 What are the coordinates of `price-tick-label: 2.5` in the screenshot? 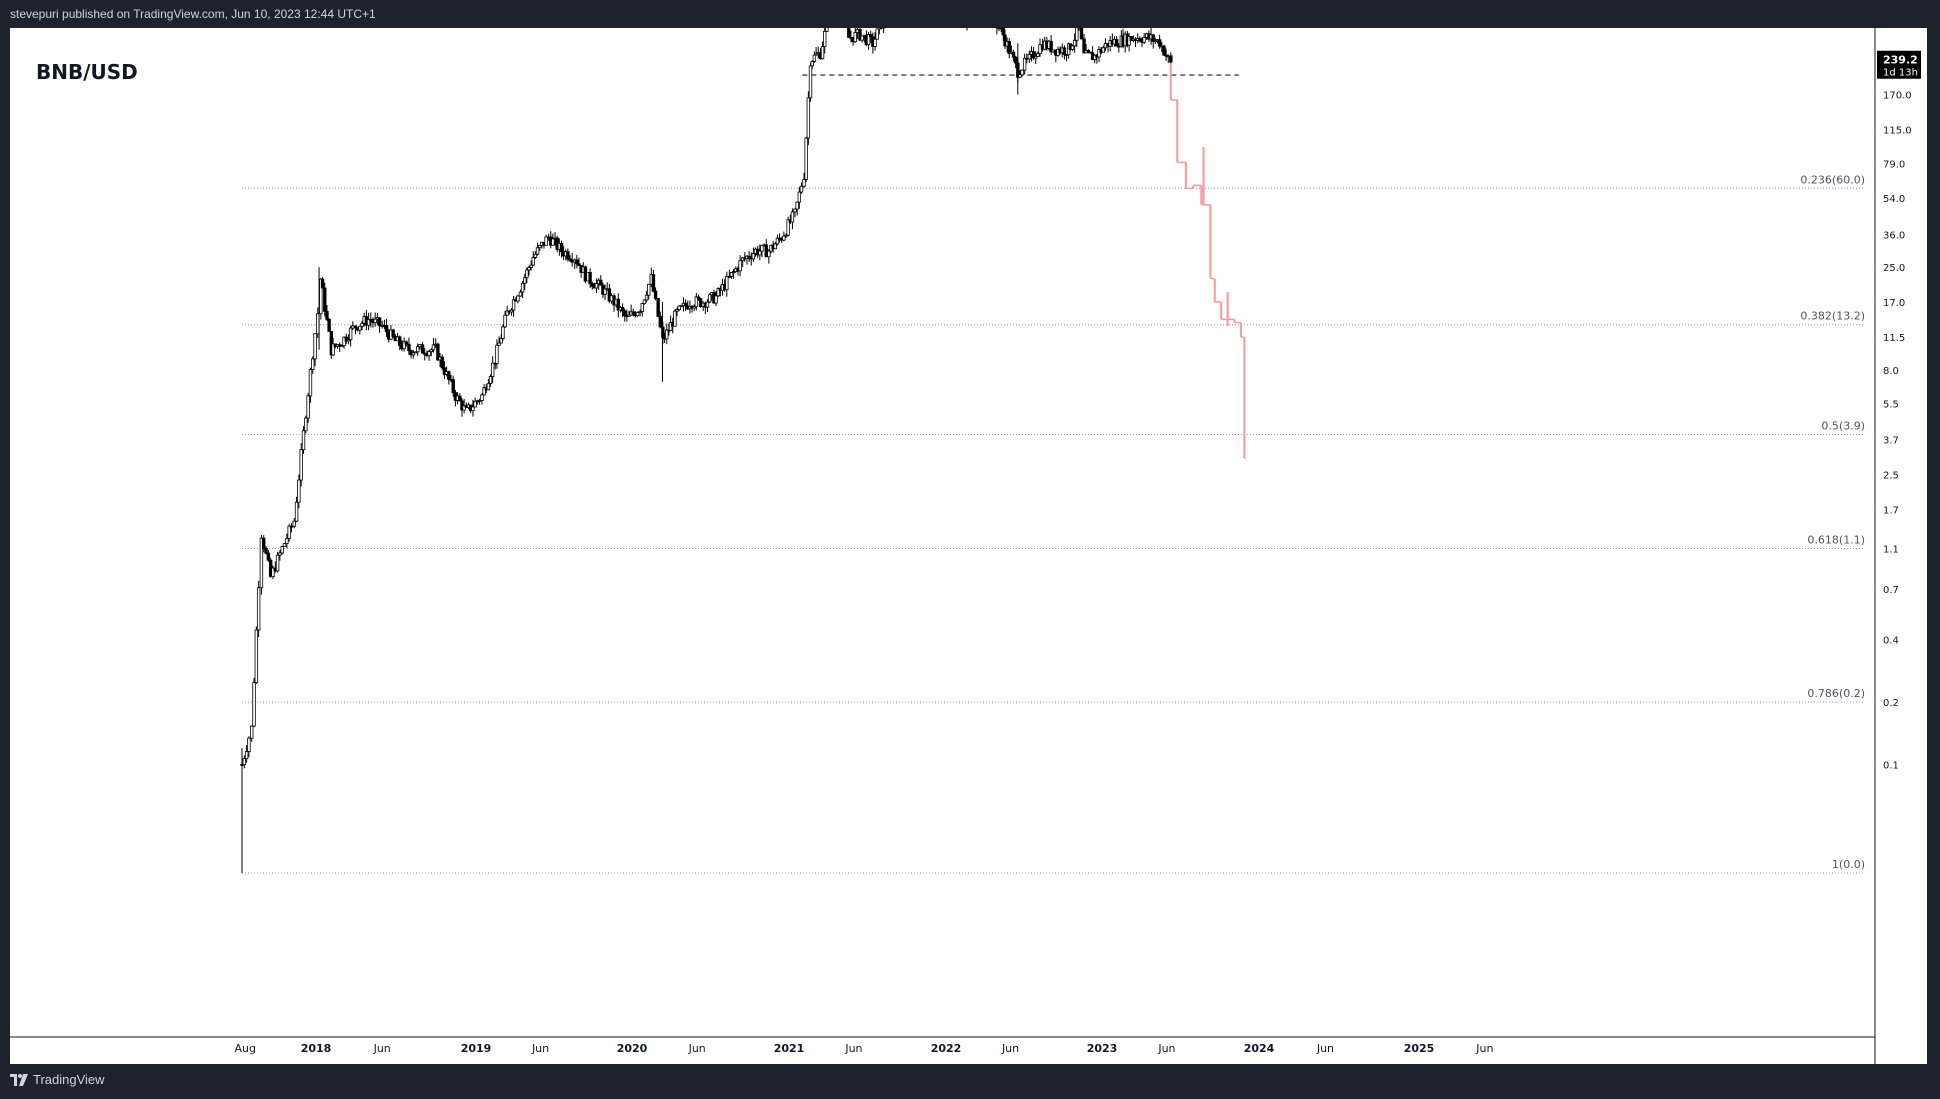 It's located at (1891, 476).